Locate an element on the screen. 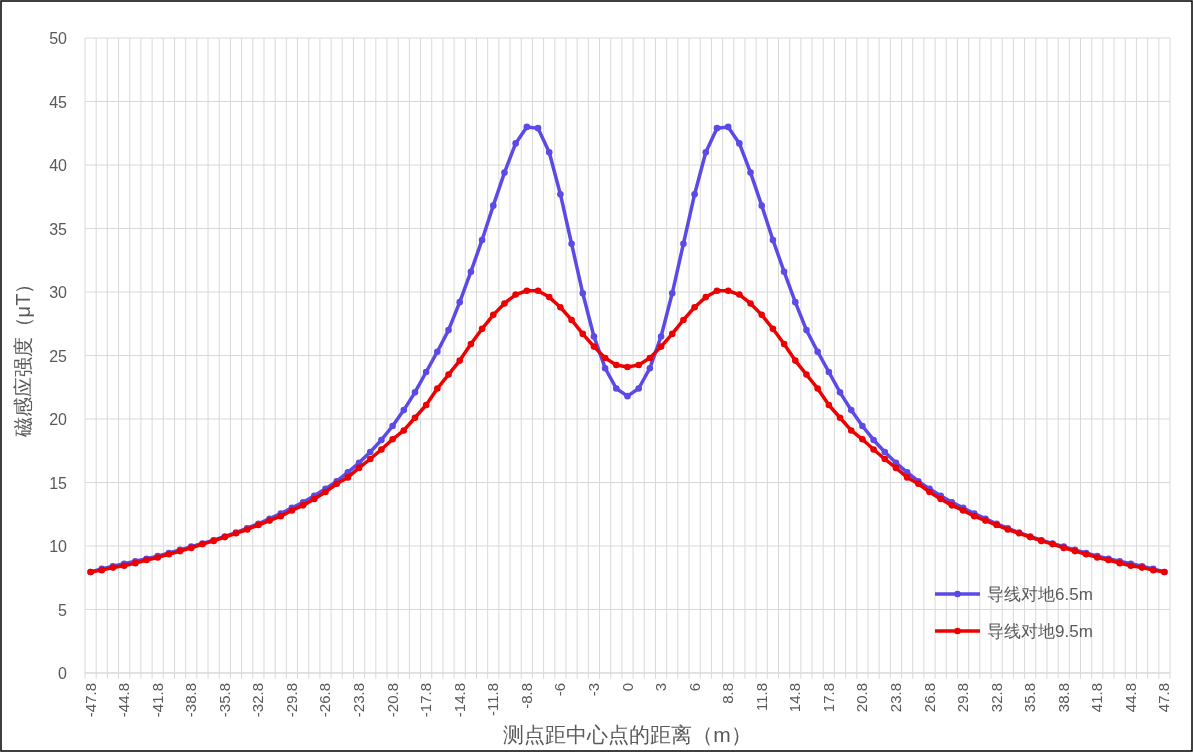  x-tick-label: 17.8 is located at coordinates (828, 698).